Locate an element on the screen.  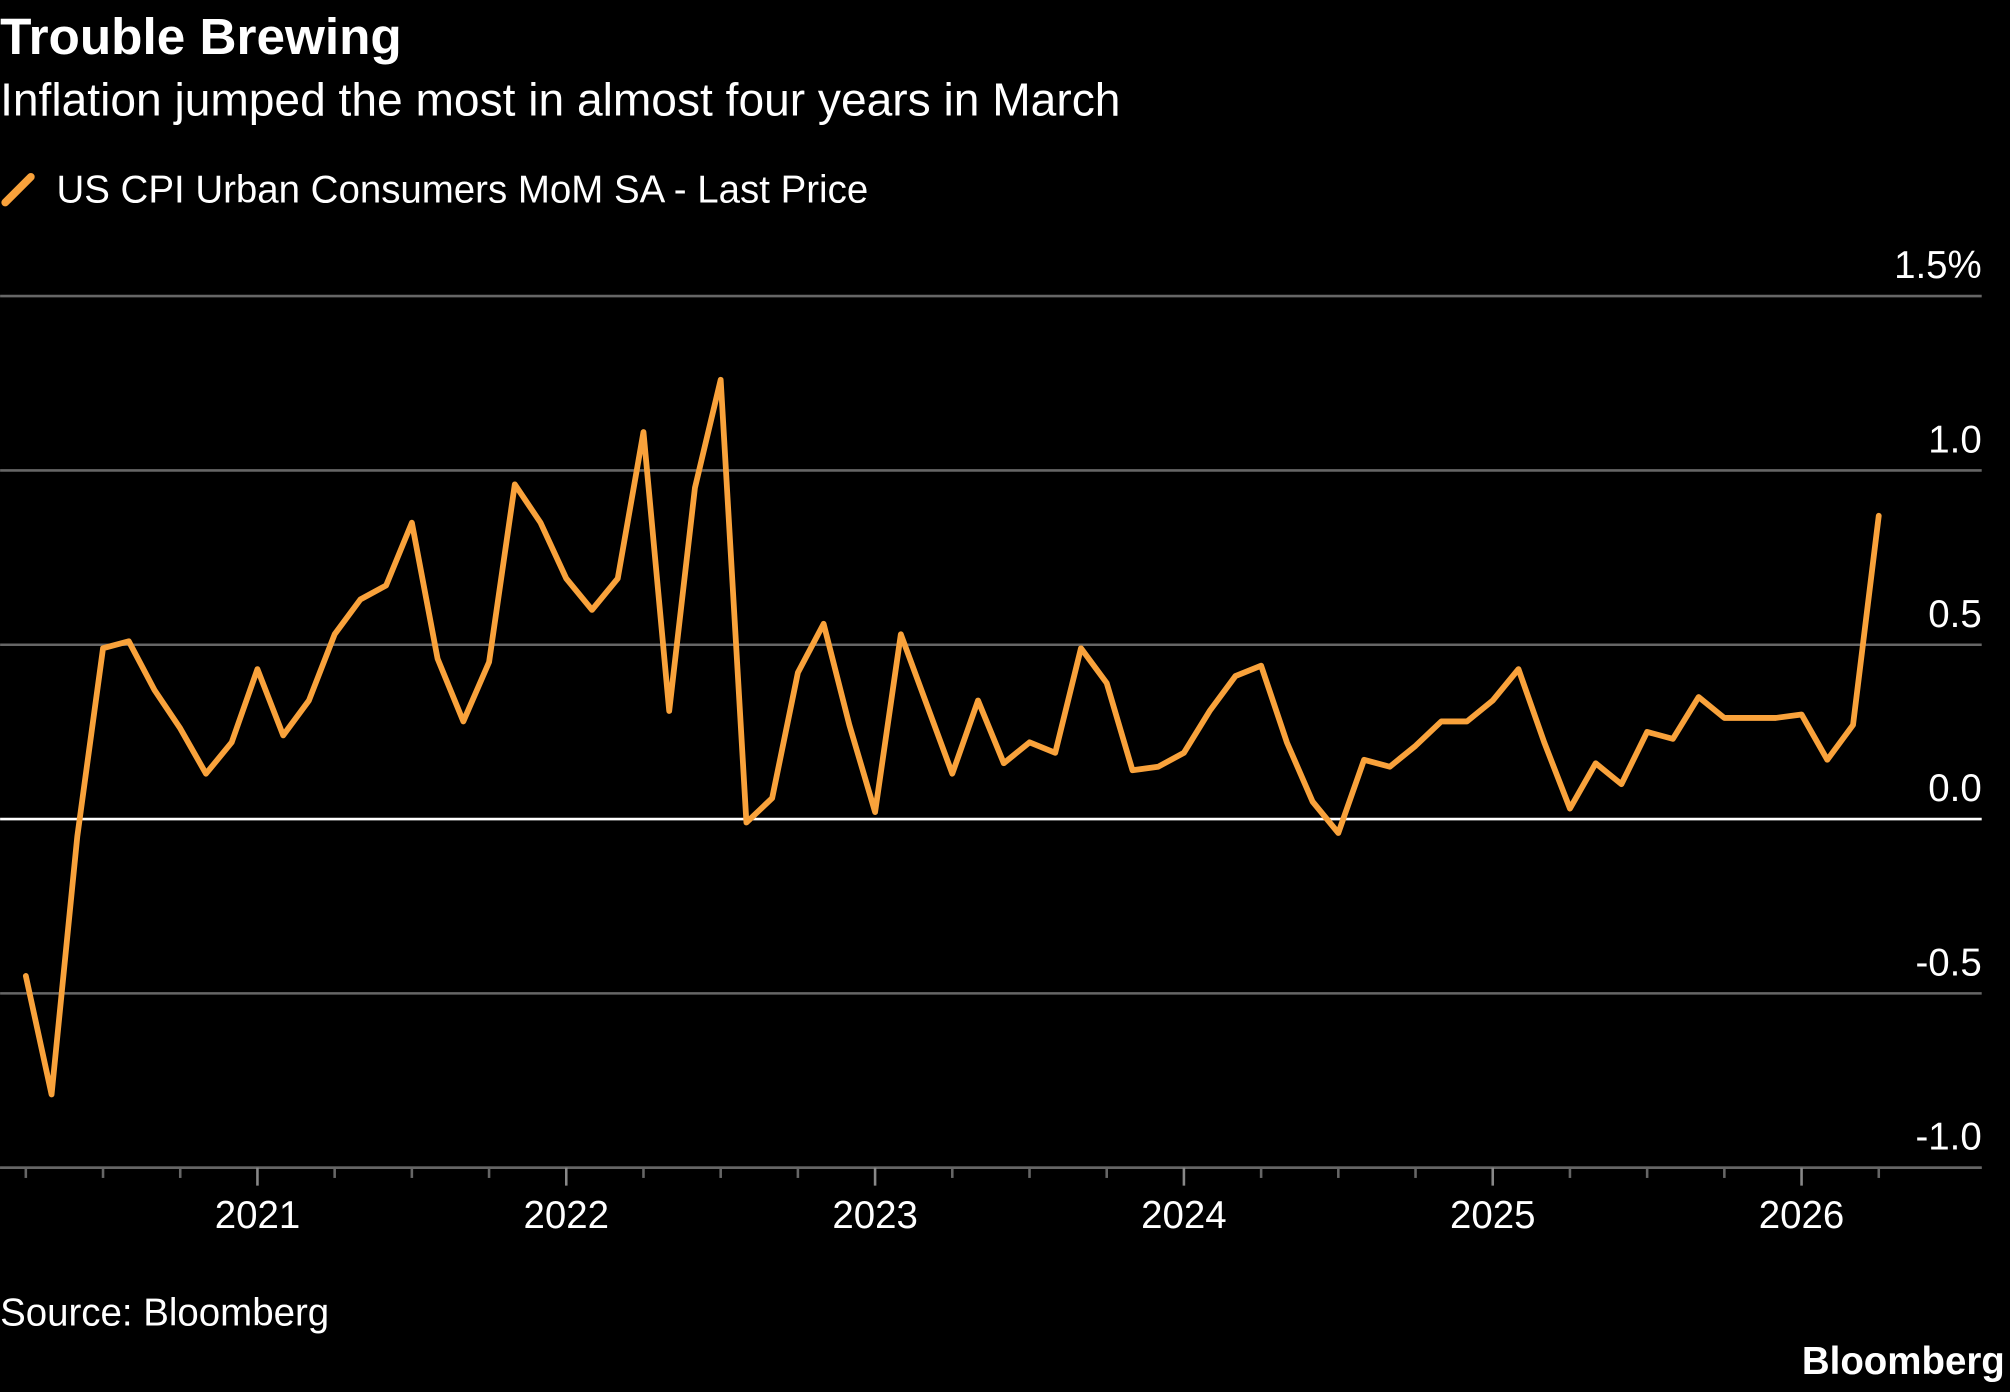
source: Source: Bloomberg is located at coordinates (164, 1312).